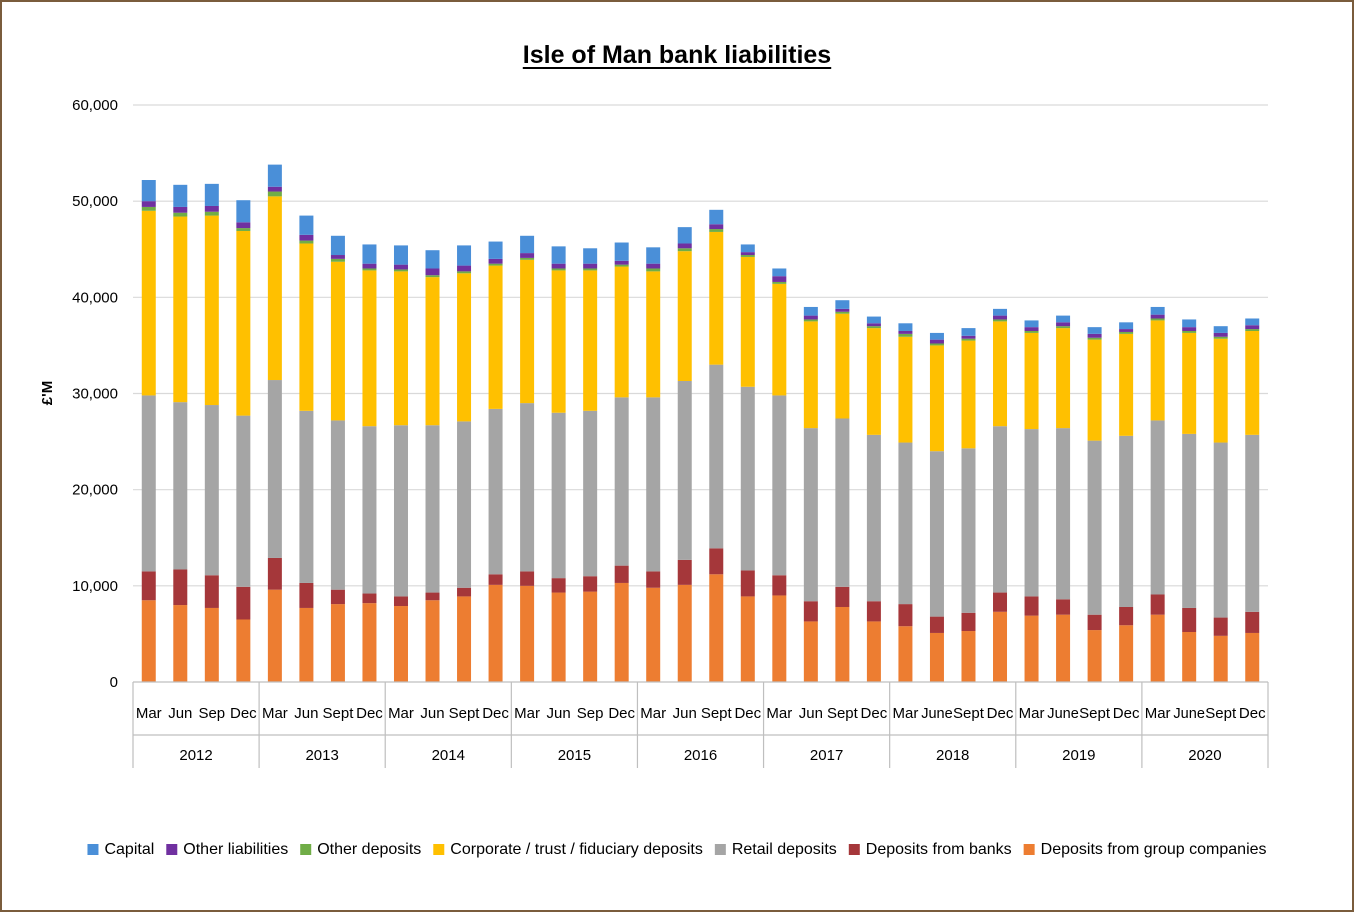 The image size is (1354, 912). What do you see at coordinates (1078, 755) in the screenshot?
I see `year-label: 2019` at bounding box center [1078, 755].